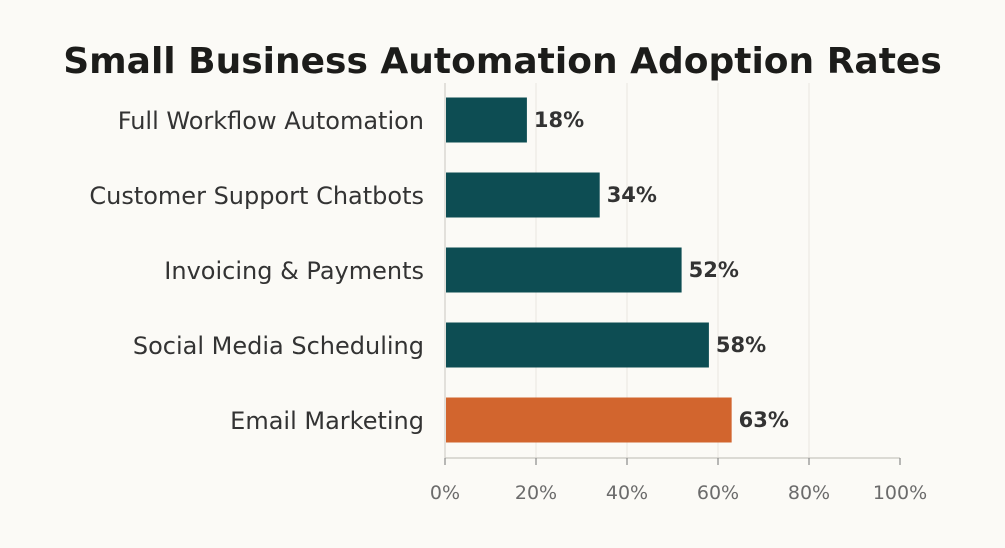 This screenshot has height=548, width=1005. I want to click on value-label: 52%, so click(714, 270).